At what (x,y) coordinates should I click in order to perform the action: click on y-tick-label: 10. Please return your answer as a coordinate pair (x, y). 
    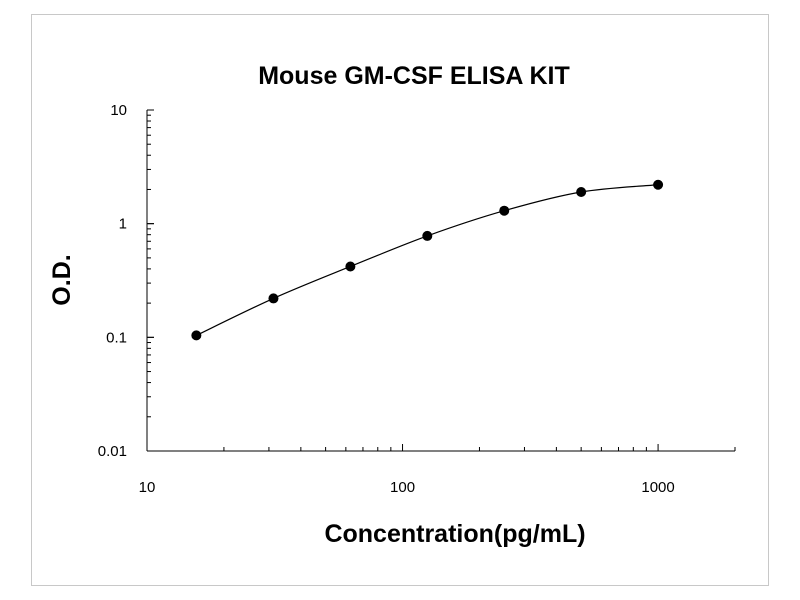
    Looking at the image, I should click on (118, 110).